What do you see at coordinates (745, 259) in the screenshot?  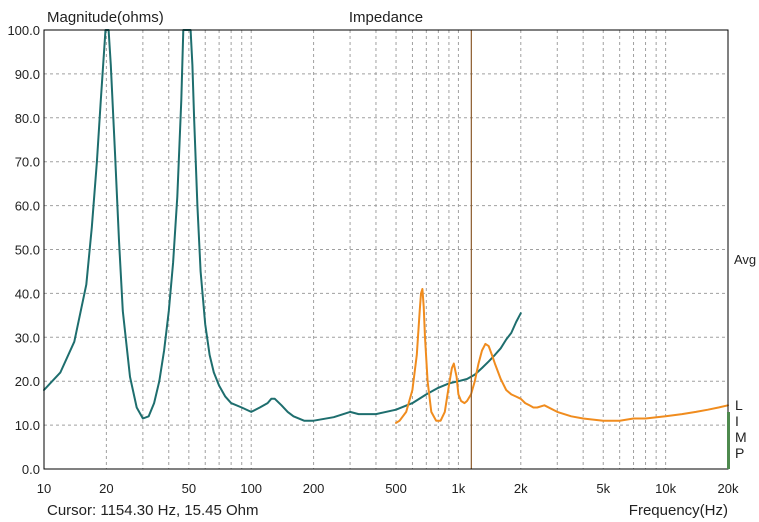 I see `right-label: Avg` at bounding box center [745, 259].